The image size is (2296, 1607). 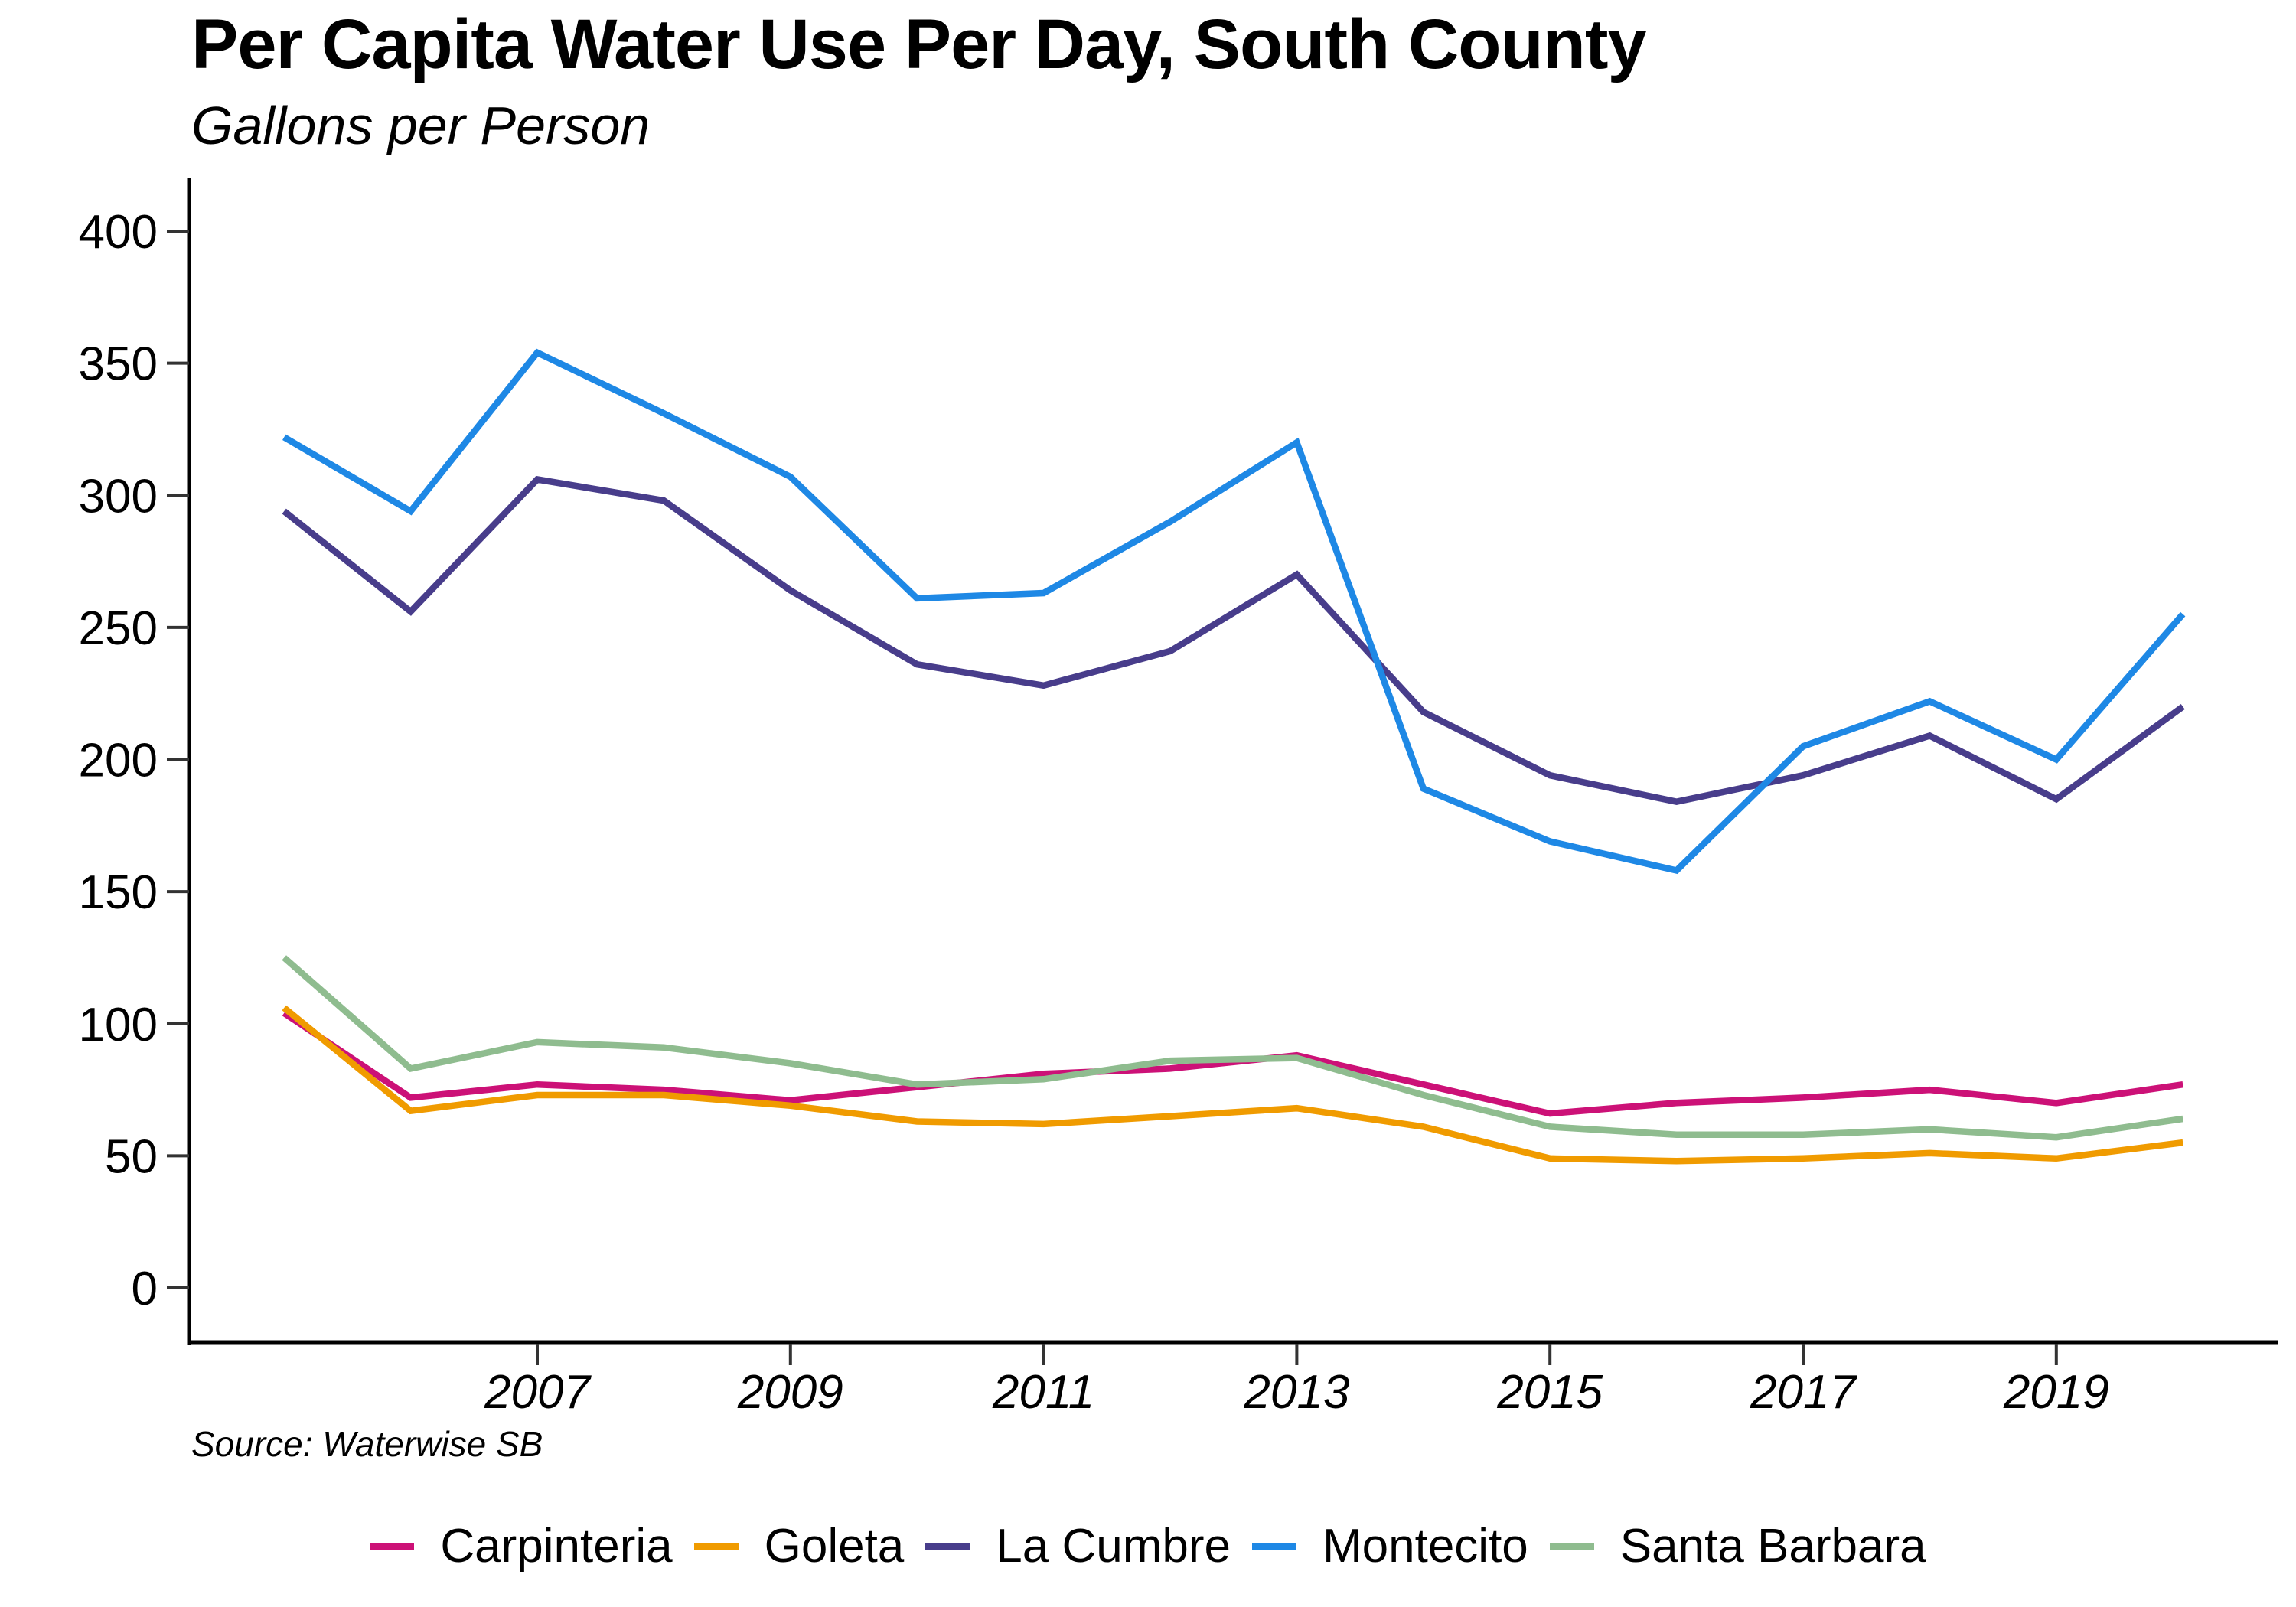 What do you see at coordinates (834, 1546) in the screenshot?
I see `legend-label: Goleta` at bounding box center [834, 1546].